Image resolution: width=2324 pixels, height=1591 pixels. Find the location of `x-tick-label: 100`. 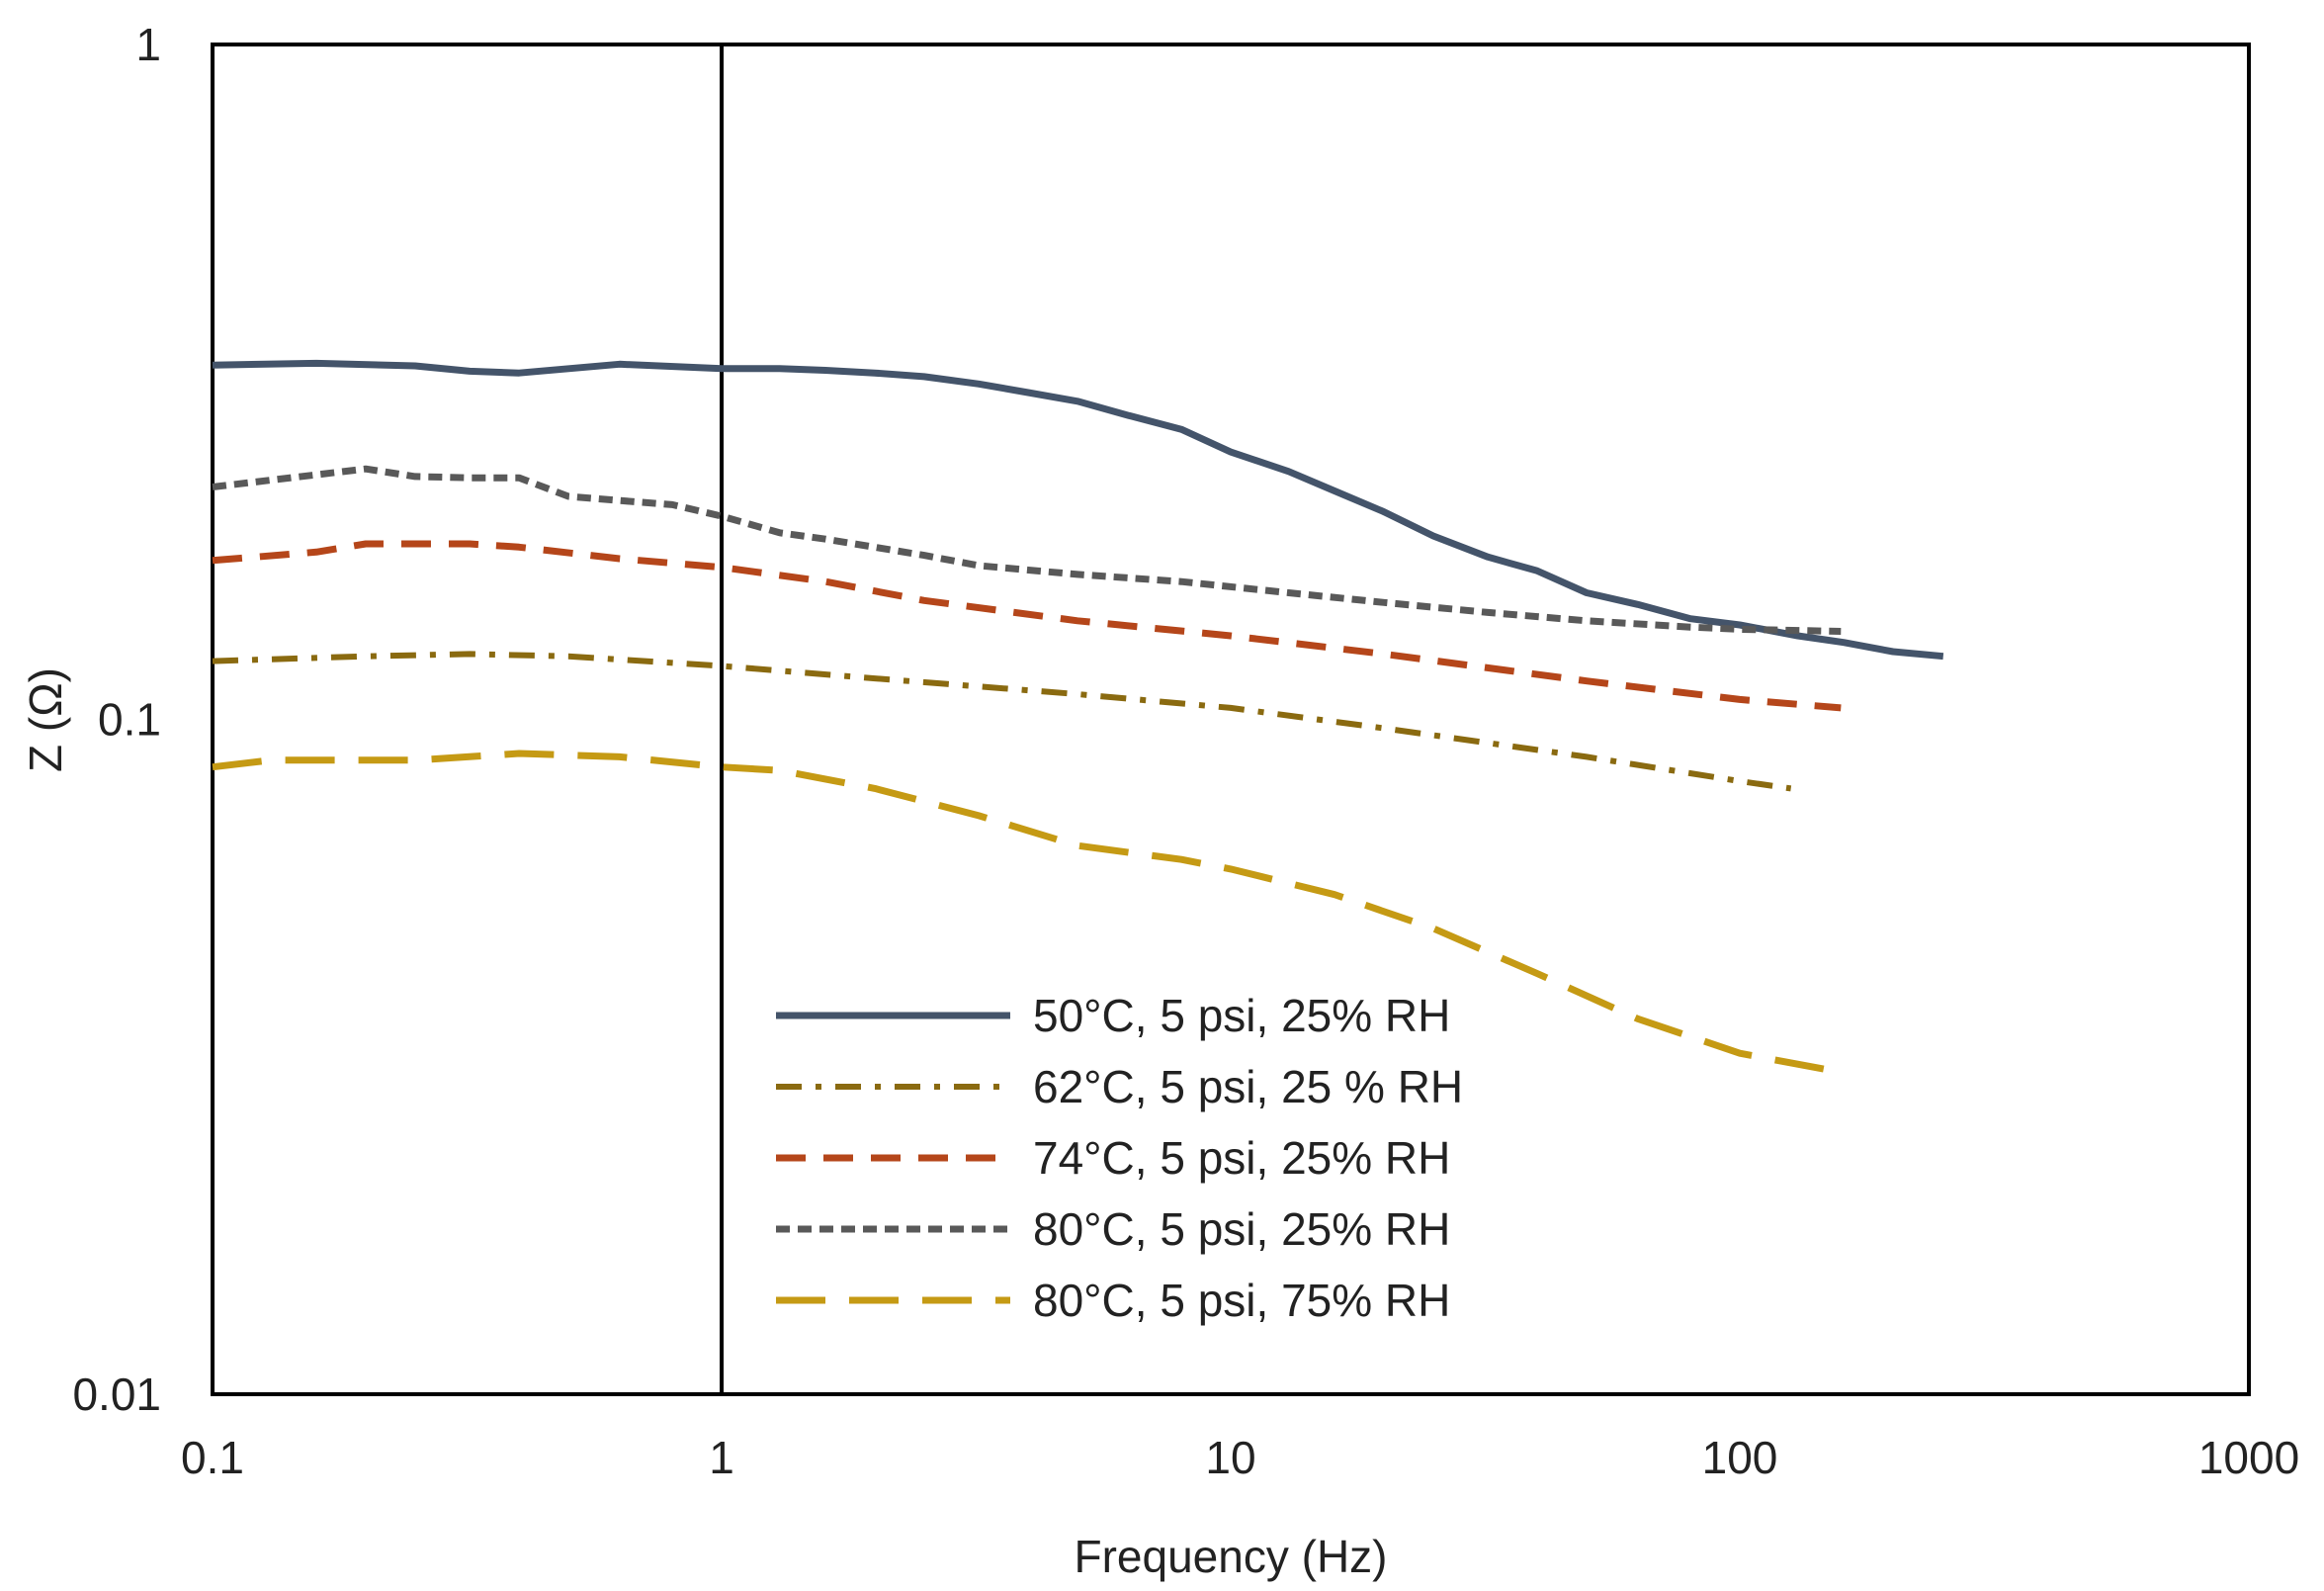

x-tick-label: 100 is located at coordinates (1740, 1457).